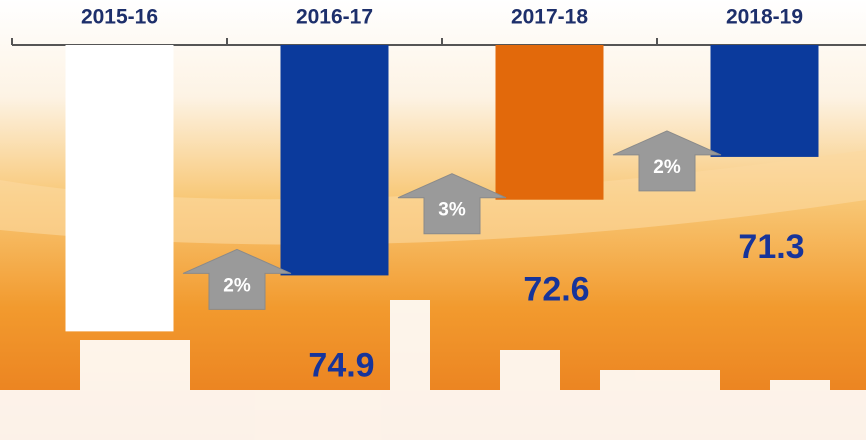 Image resolution: width=866 pixels, height=440 pixels. I want to click on x-tick-label: 2018-19, so click(764, 17).